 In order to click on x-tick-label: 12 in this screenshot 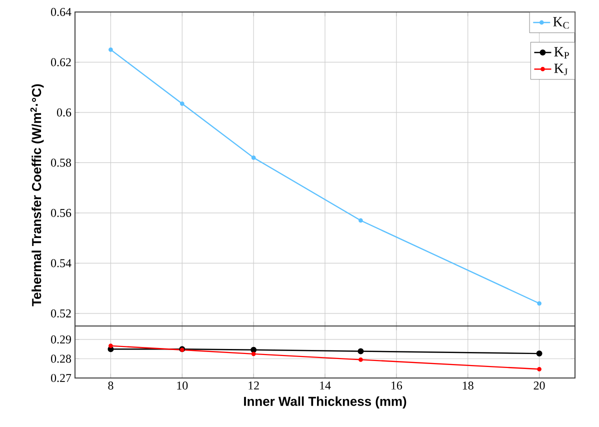, I will do `click(253, 386)`.